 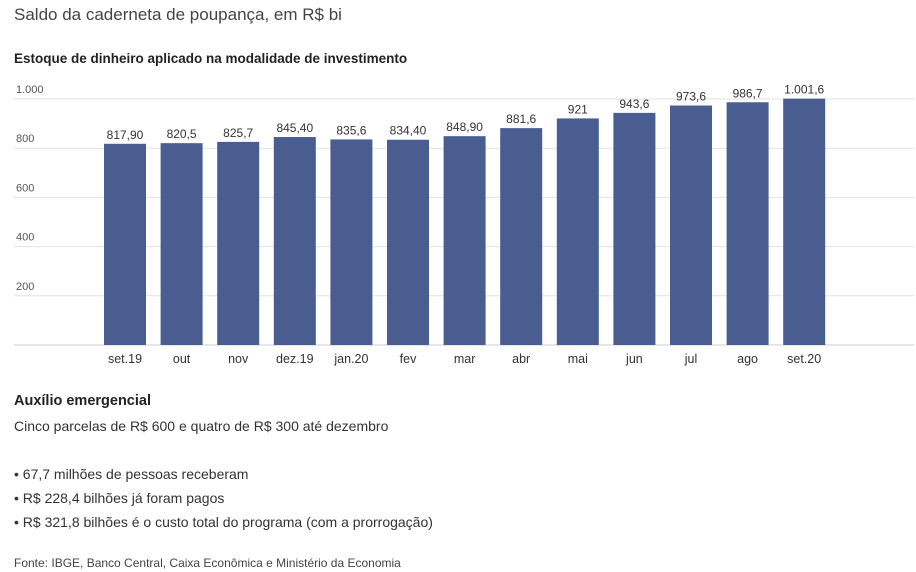 What do you see at coordinates (408, 131) in the screenshot?
I see `bar-value-label: 834,40` at bounding box center [408, 131].